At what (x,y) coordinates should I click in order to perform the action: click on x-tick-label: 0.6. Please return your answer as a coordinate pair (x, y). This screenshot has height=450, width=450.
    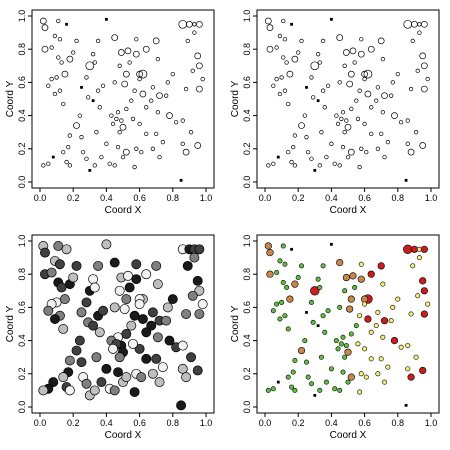
    Looking at the image, I should click on (139, 198).